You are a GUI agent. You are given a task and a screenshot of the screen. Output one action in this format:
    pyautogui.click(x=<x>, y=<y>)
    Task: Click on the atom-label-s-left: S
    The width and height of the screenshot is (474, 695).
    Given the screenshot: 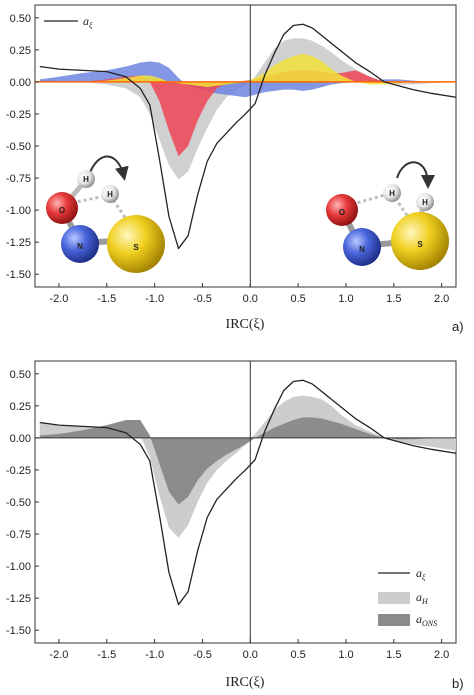 What is the action you would take?
    pyautogui.click(x=136, y=247)
    